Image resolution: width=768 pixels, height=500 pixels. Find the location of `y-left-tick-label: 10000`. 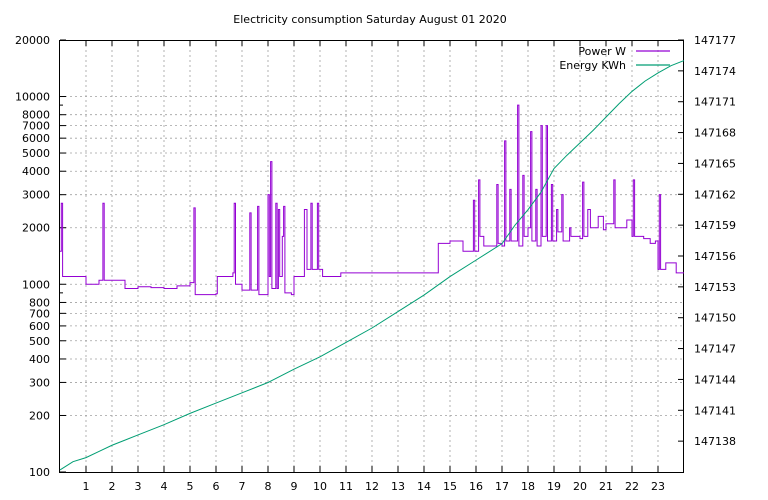

y-left-tick-label: 10000 is located at coordinates (32, 97).